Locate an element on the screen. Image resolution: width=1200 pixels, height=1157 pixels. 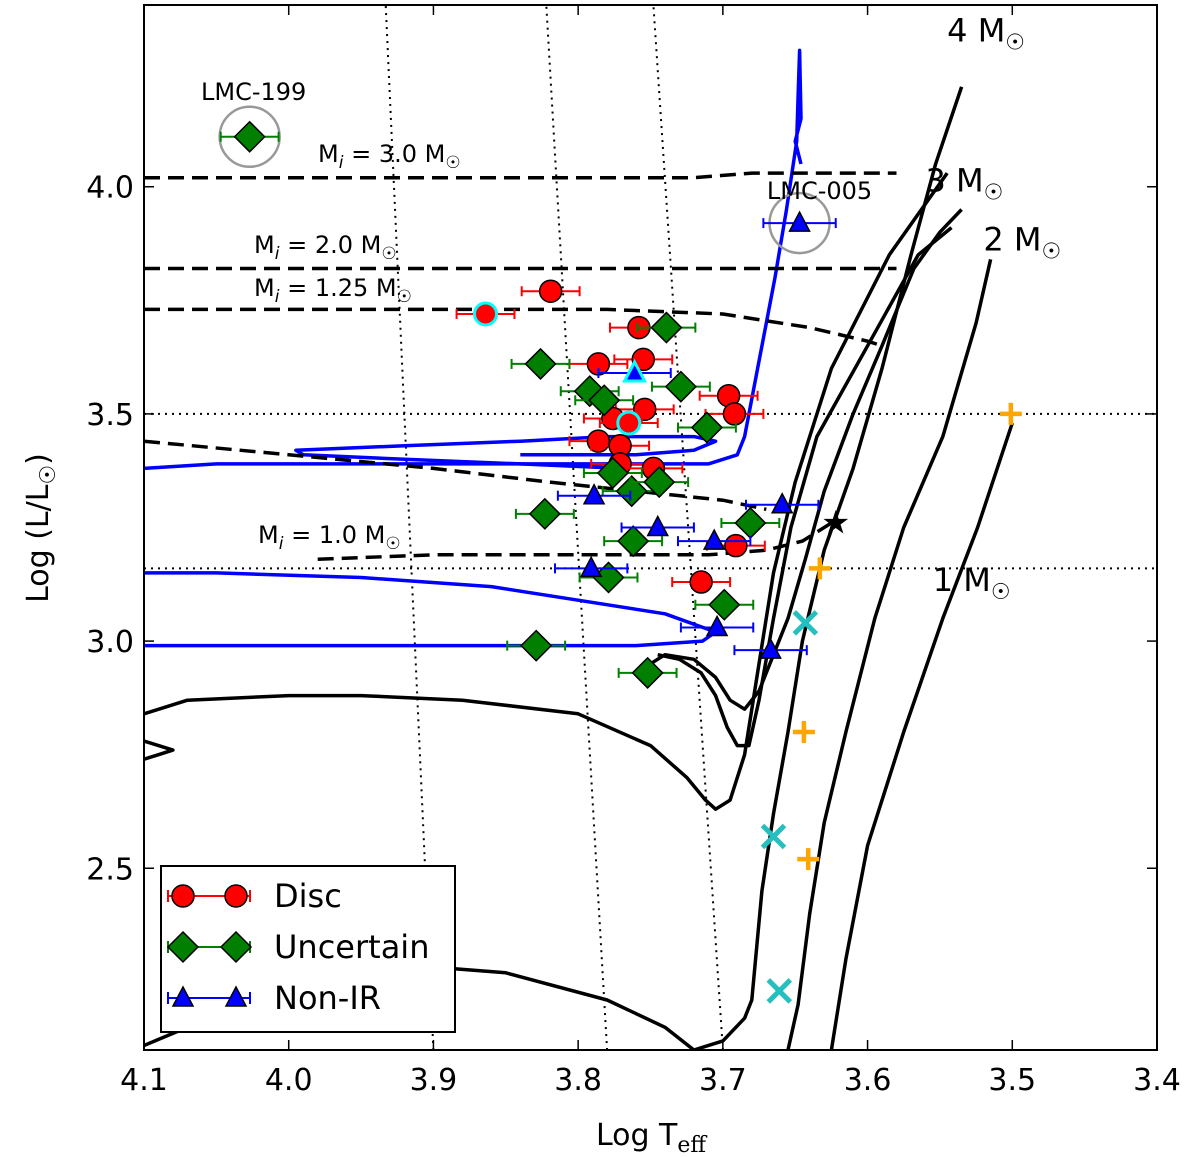
x-tick-label-4: 3.7 is located at coordinates (723, 1080).